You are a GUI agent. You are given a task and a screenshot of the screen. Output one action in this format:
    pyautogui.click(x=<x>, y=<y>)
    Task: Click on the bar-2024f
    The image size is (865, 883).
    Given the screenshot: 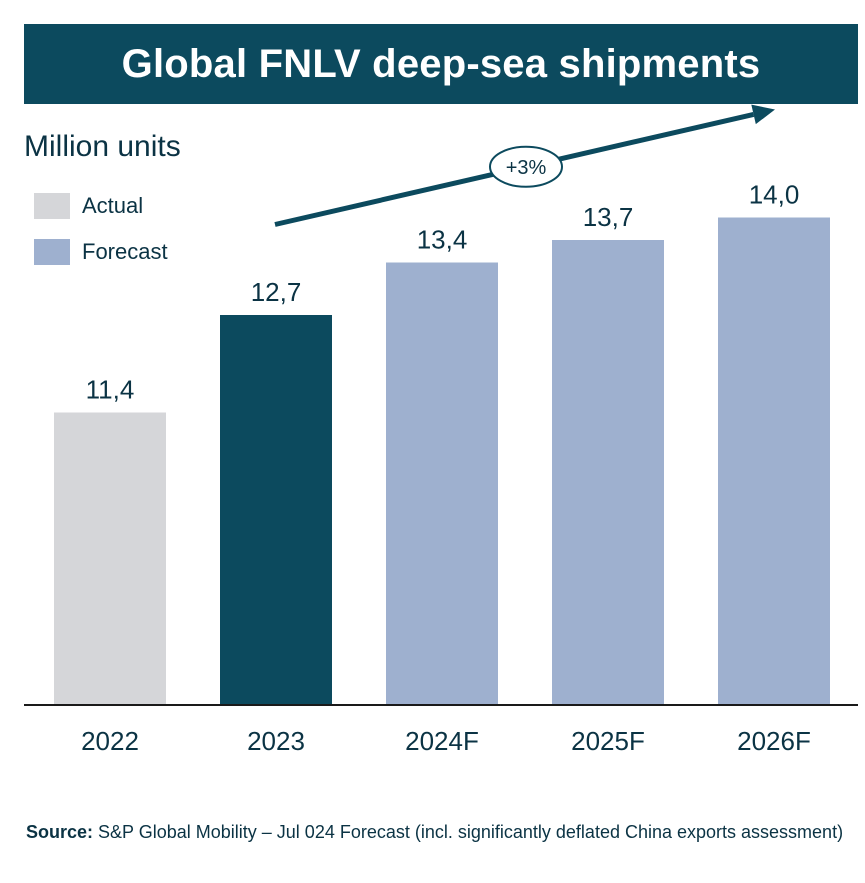 What is the action you would take?
    pyautogui.click(x=442, y=483)
    